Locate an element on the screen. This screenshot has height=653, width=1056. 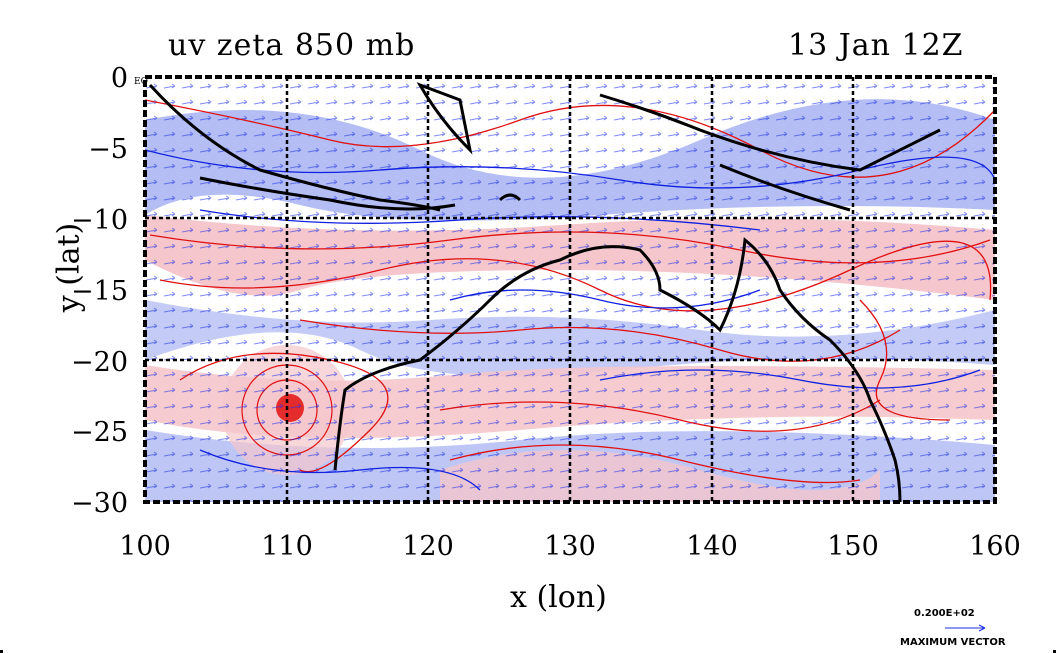
y-tick-labels: 0 −5 −10 −15 −20 −25 −30 is located at coordinates (99, 291).